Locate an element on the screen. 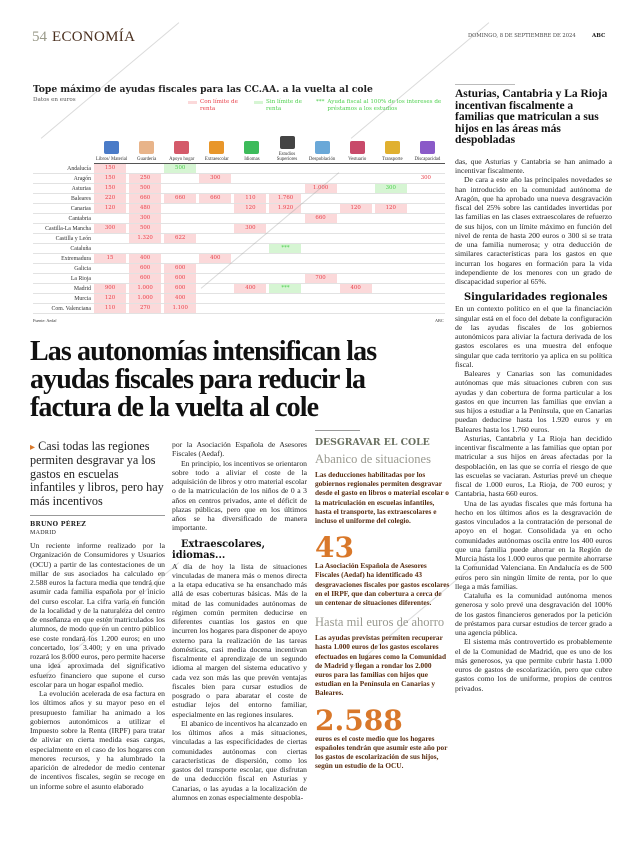 This screenshot has width=620, height=846. column-header: Vestuario is located at coordinates (357, 143).